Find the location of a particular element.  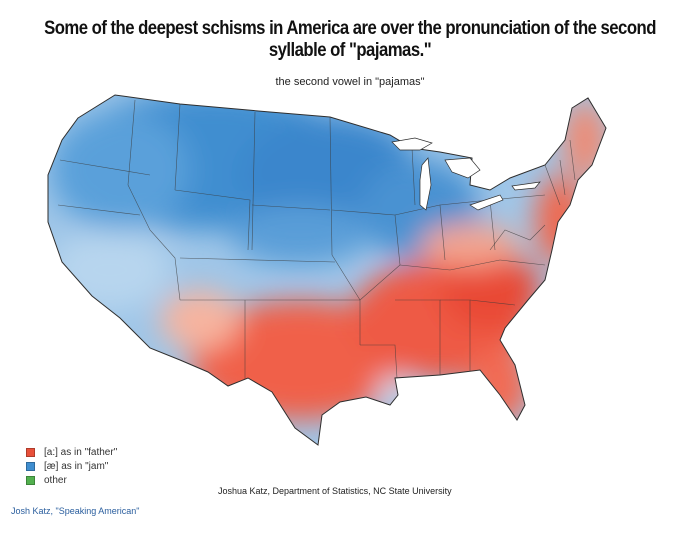

legend-swatch-jam is located at coordinates (30, 466).